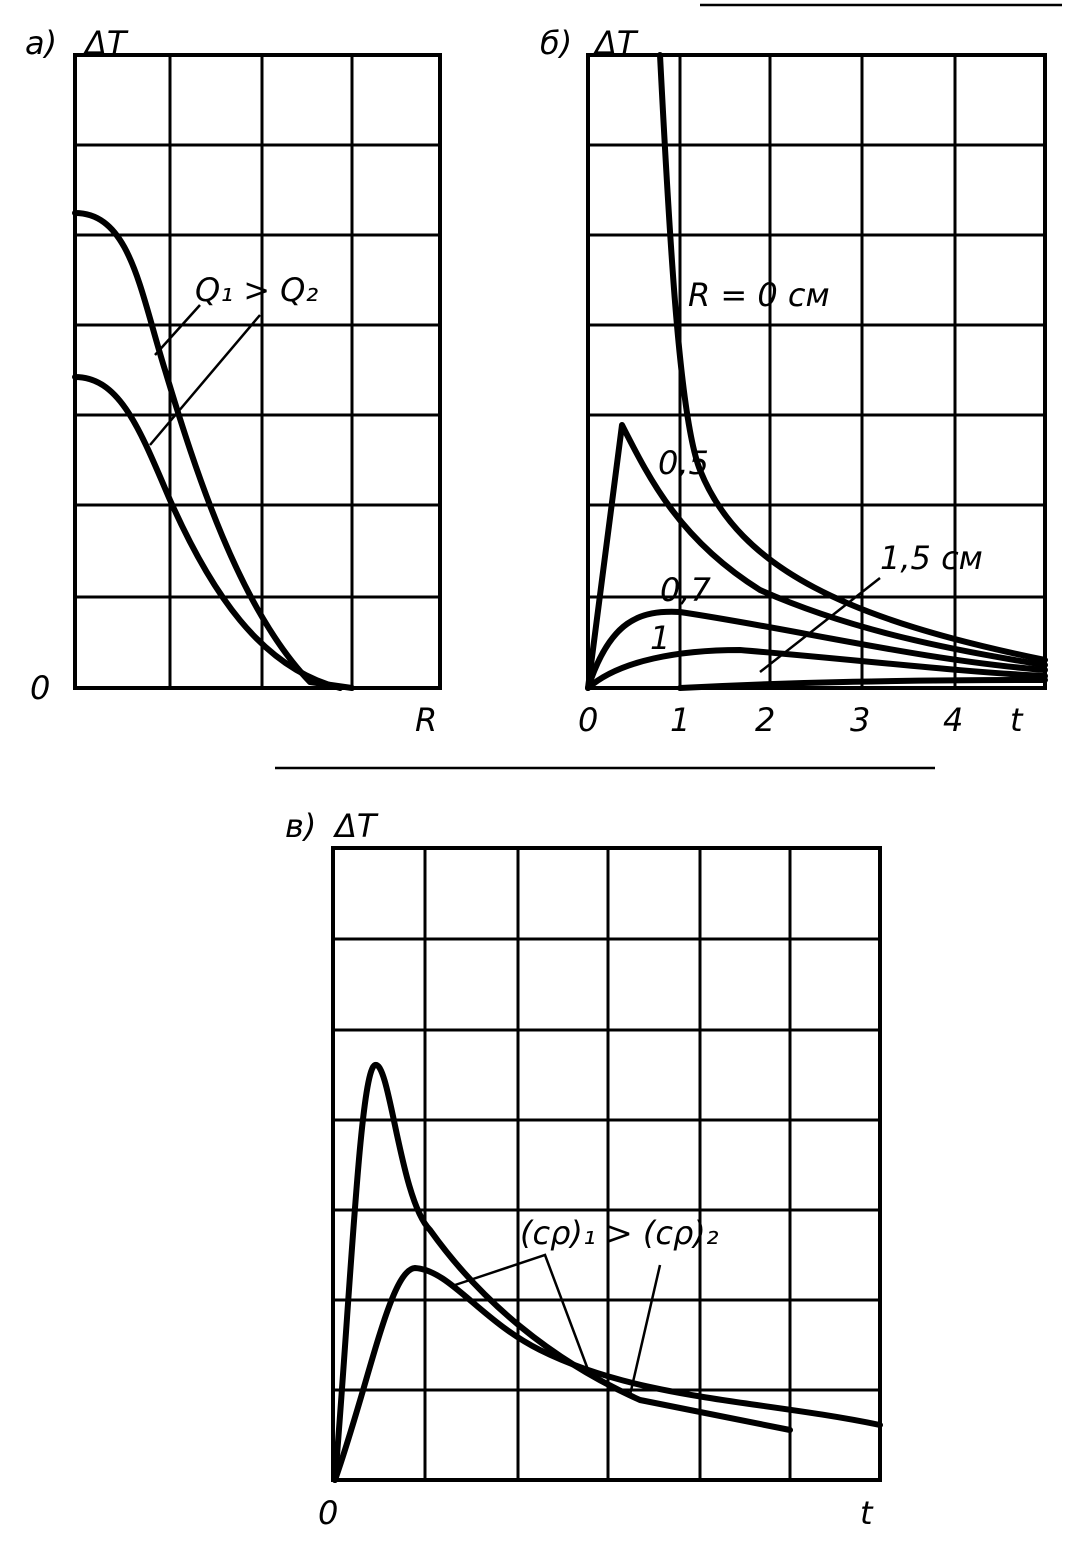 The width and height of the screenshot is (1072, 1550). Describe the element at coordinates (860, 720) in the screenshot. I see `x-tick-label: 3` at that location.